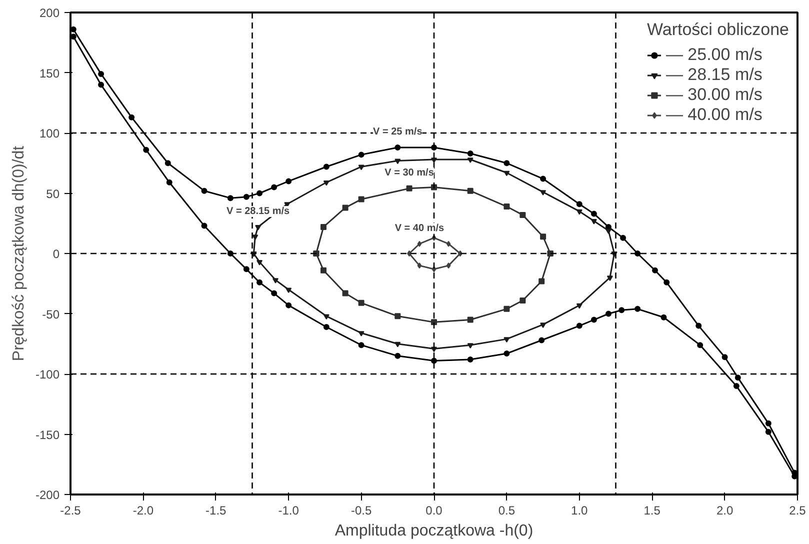  Describe the element at coordinates (19, 253) in the screenshot. I see `y-axis-title: Prędkość początkowa dh(0)/dt` at that location.